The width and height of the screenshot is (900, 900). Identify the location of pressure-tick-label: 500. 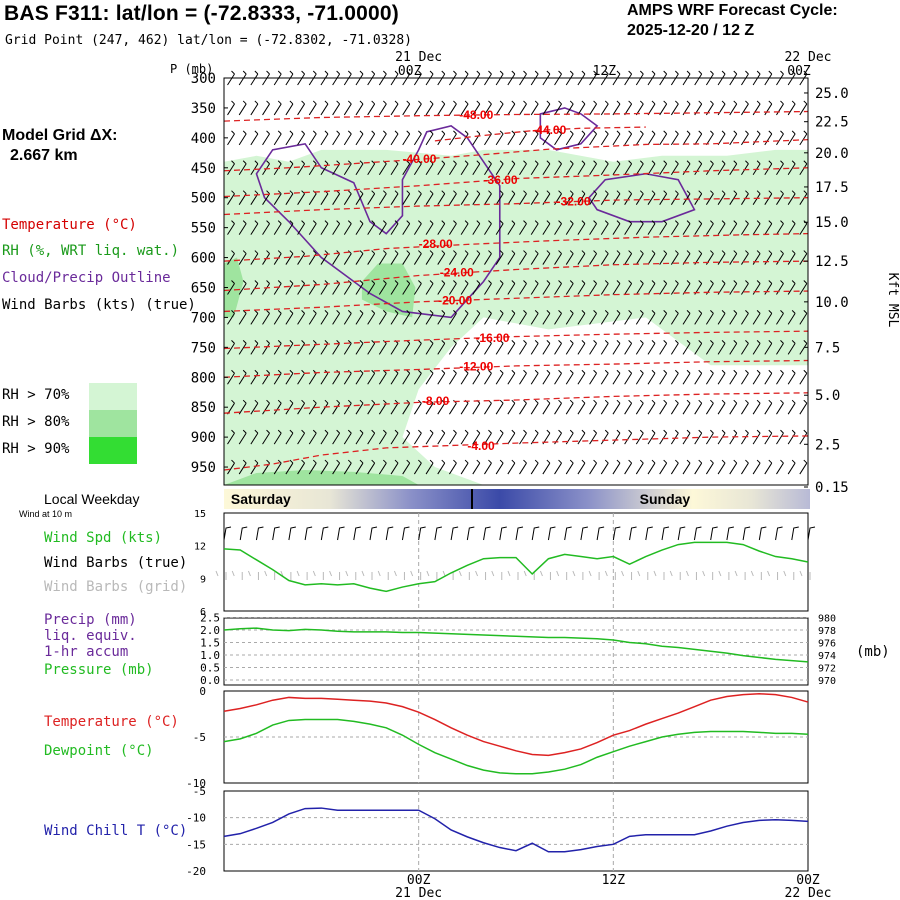
(203, 199).